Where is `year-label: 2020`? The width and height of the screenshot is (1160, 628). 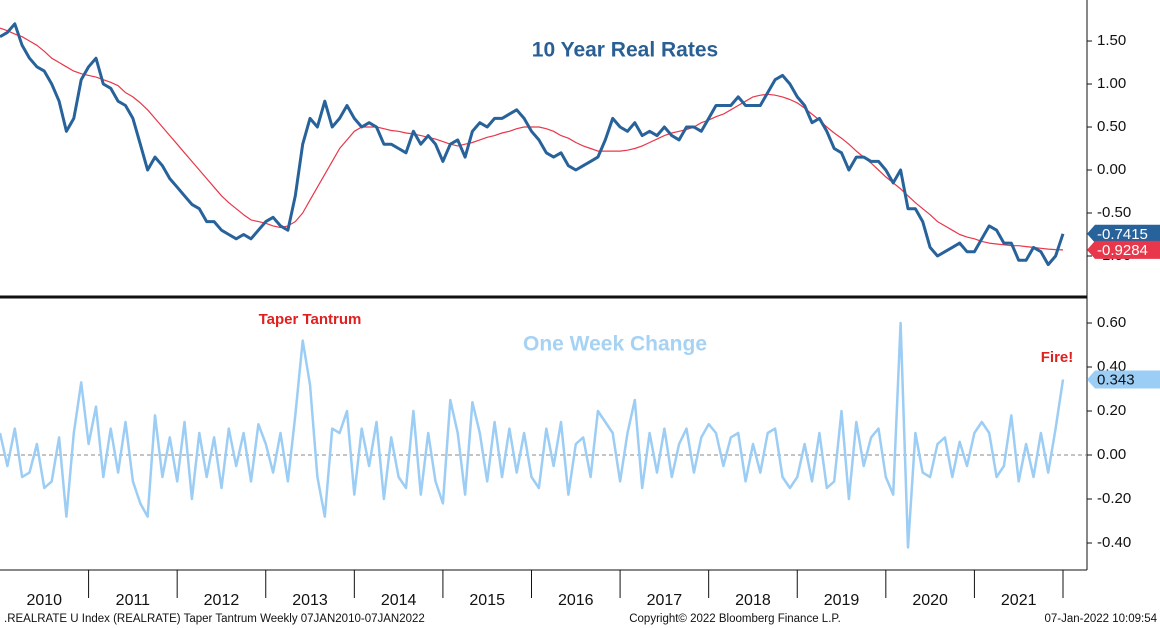 year-label: 2020 is located at coordinates (930, 600).